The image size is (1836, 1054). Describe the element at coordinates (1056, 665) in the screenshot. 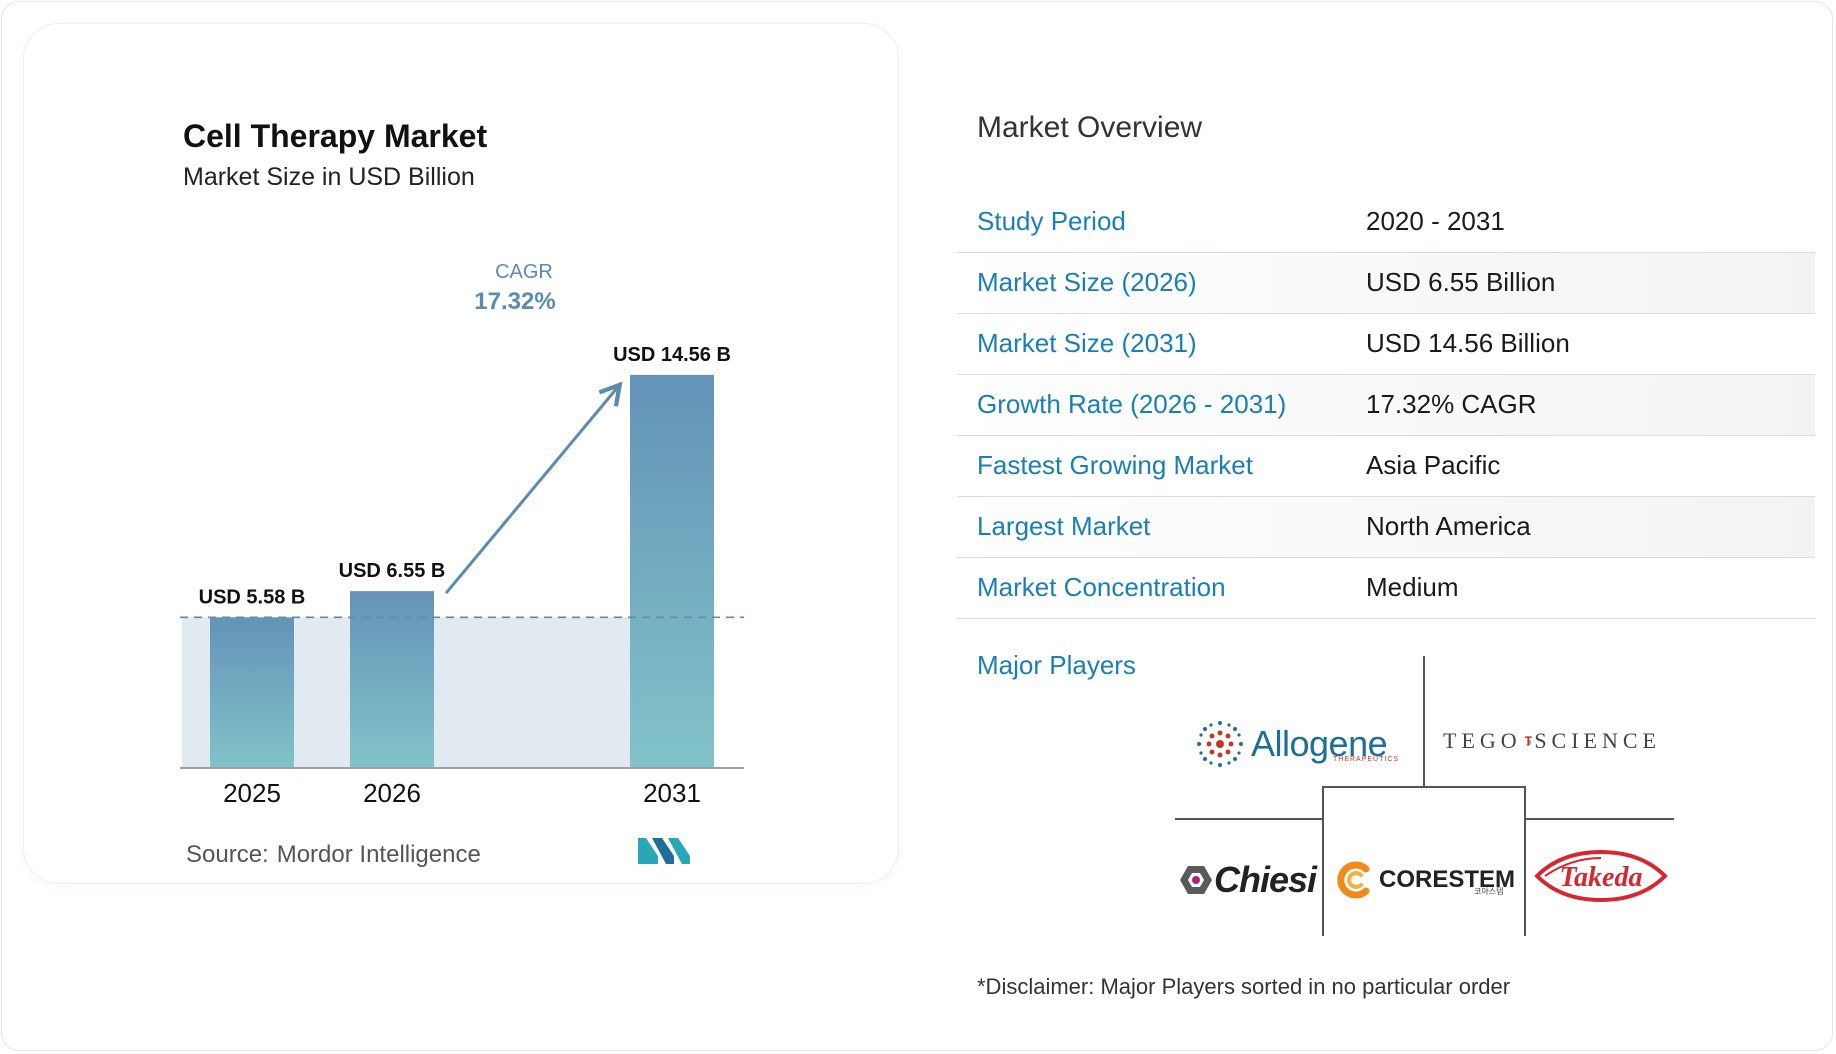

I see `major-players-label: Major Players` at that location.